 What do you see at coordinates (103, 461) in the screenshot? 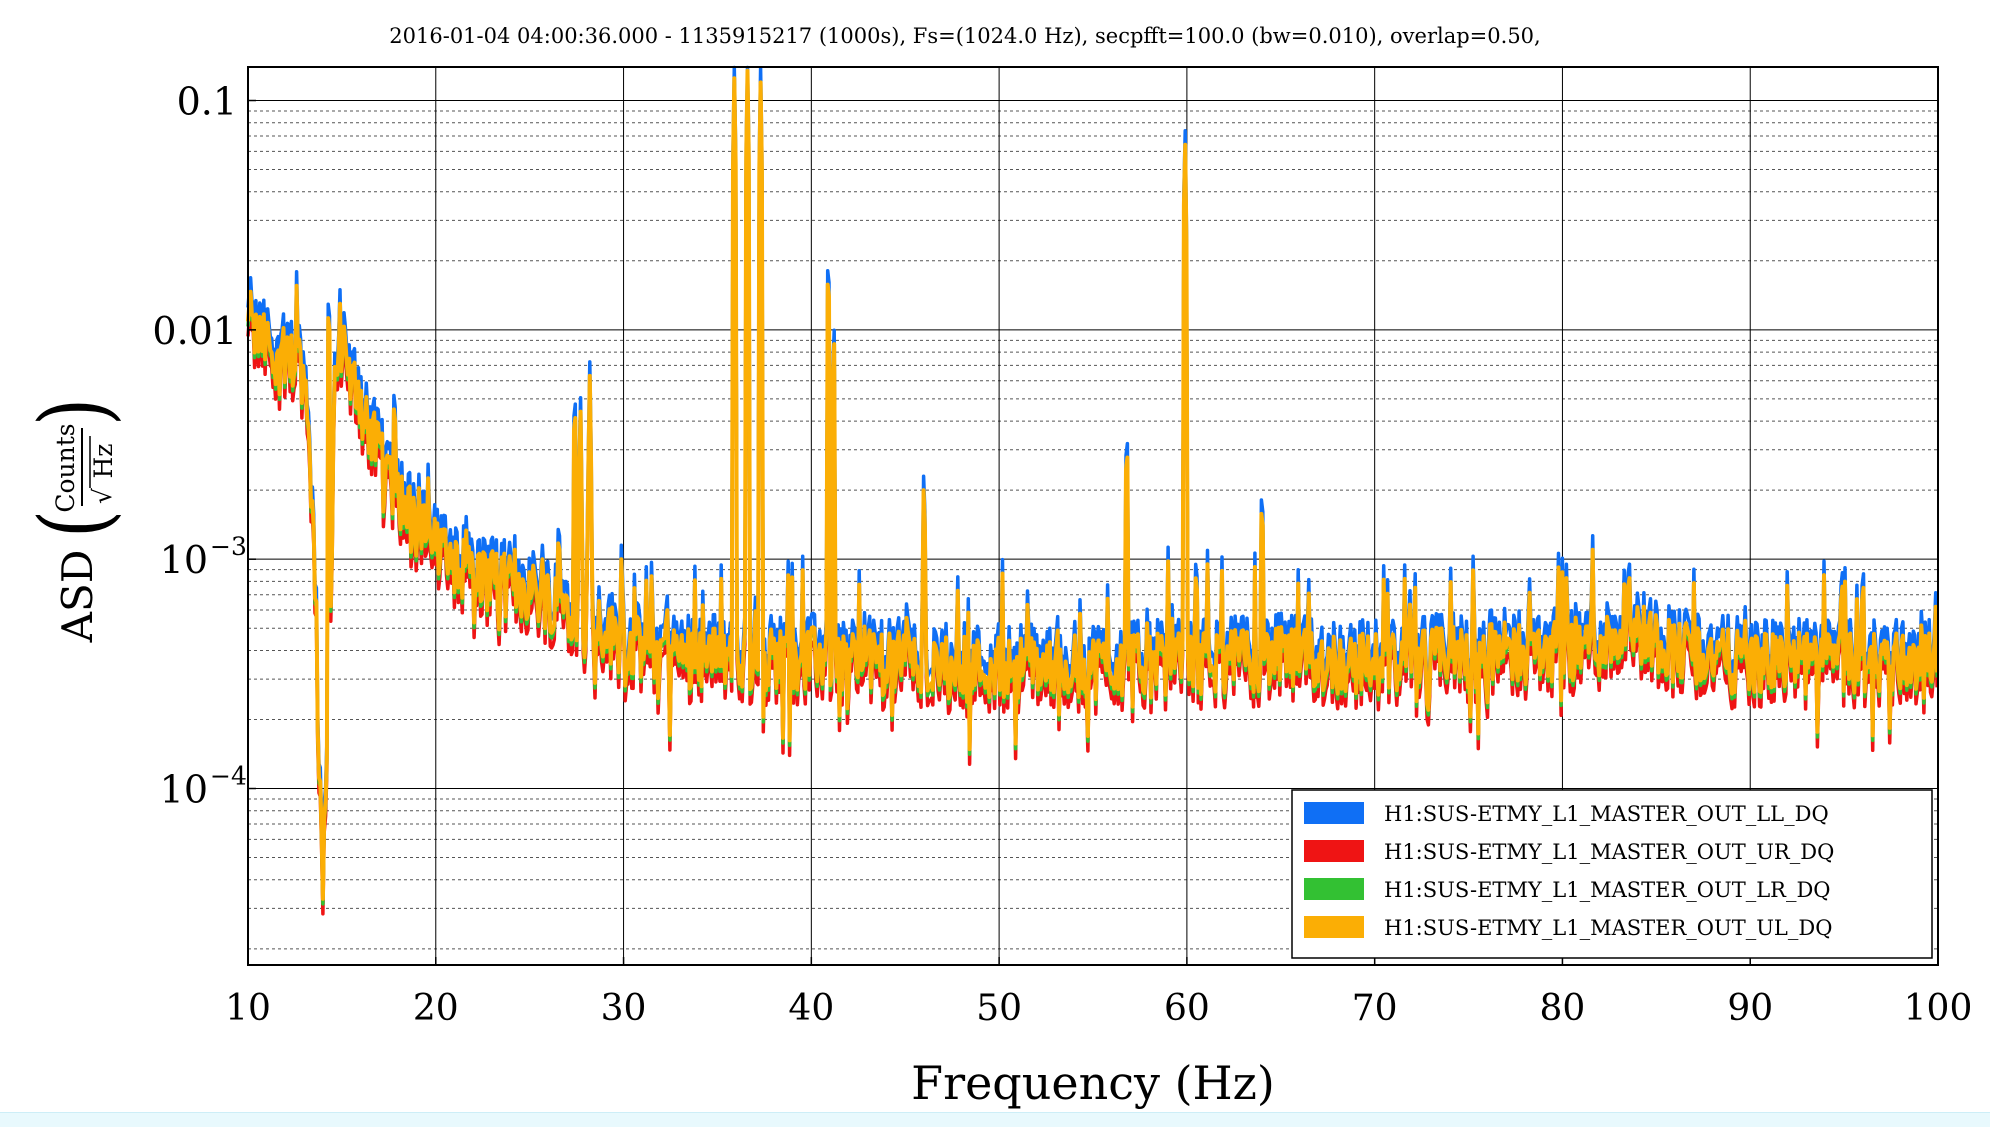
I see `y-axis-label-denominator: Hz` at bounding box center [103, 461].